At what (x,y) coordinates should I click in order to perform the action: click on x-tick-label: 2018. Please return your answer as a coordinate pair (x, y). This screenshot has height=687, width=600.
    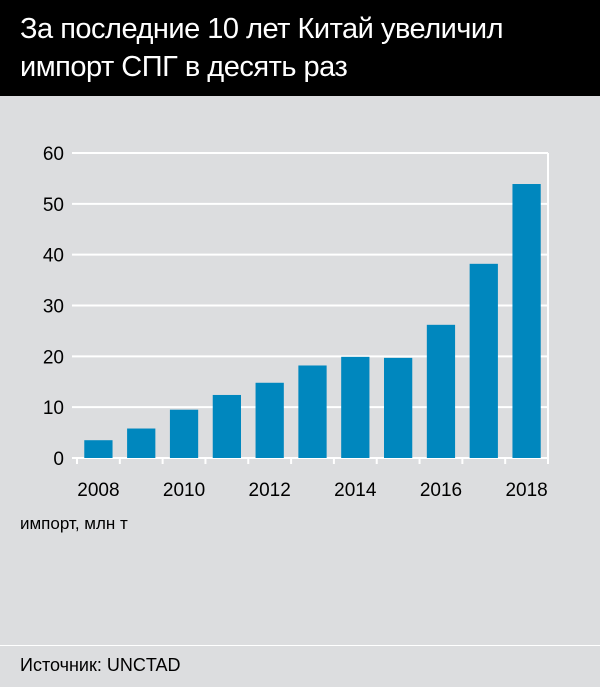
    Looking at the image, I should click on (526, 490).